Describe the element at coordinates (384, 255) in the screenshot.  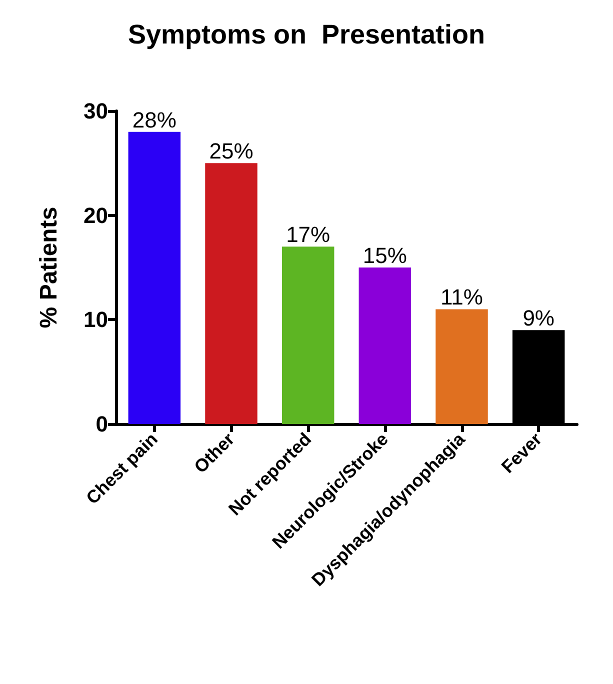
I see `data-label: 15%` at that location.